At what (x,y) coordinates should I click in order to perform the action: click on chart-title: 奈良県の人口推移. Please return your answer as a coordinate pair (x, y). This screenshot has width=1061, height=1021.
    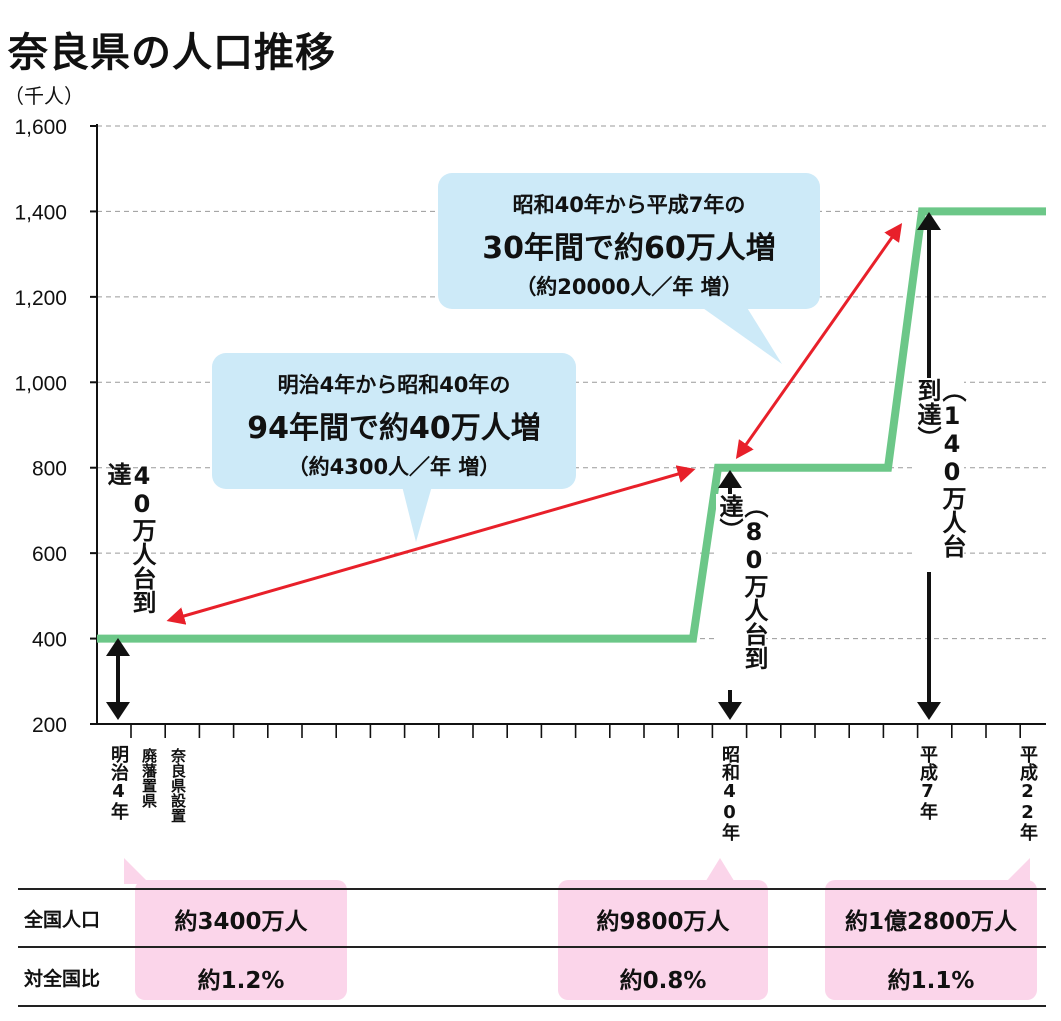
    Looking at the image, I should click on (172, 53).